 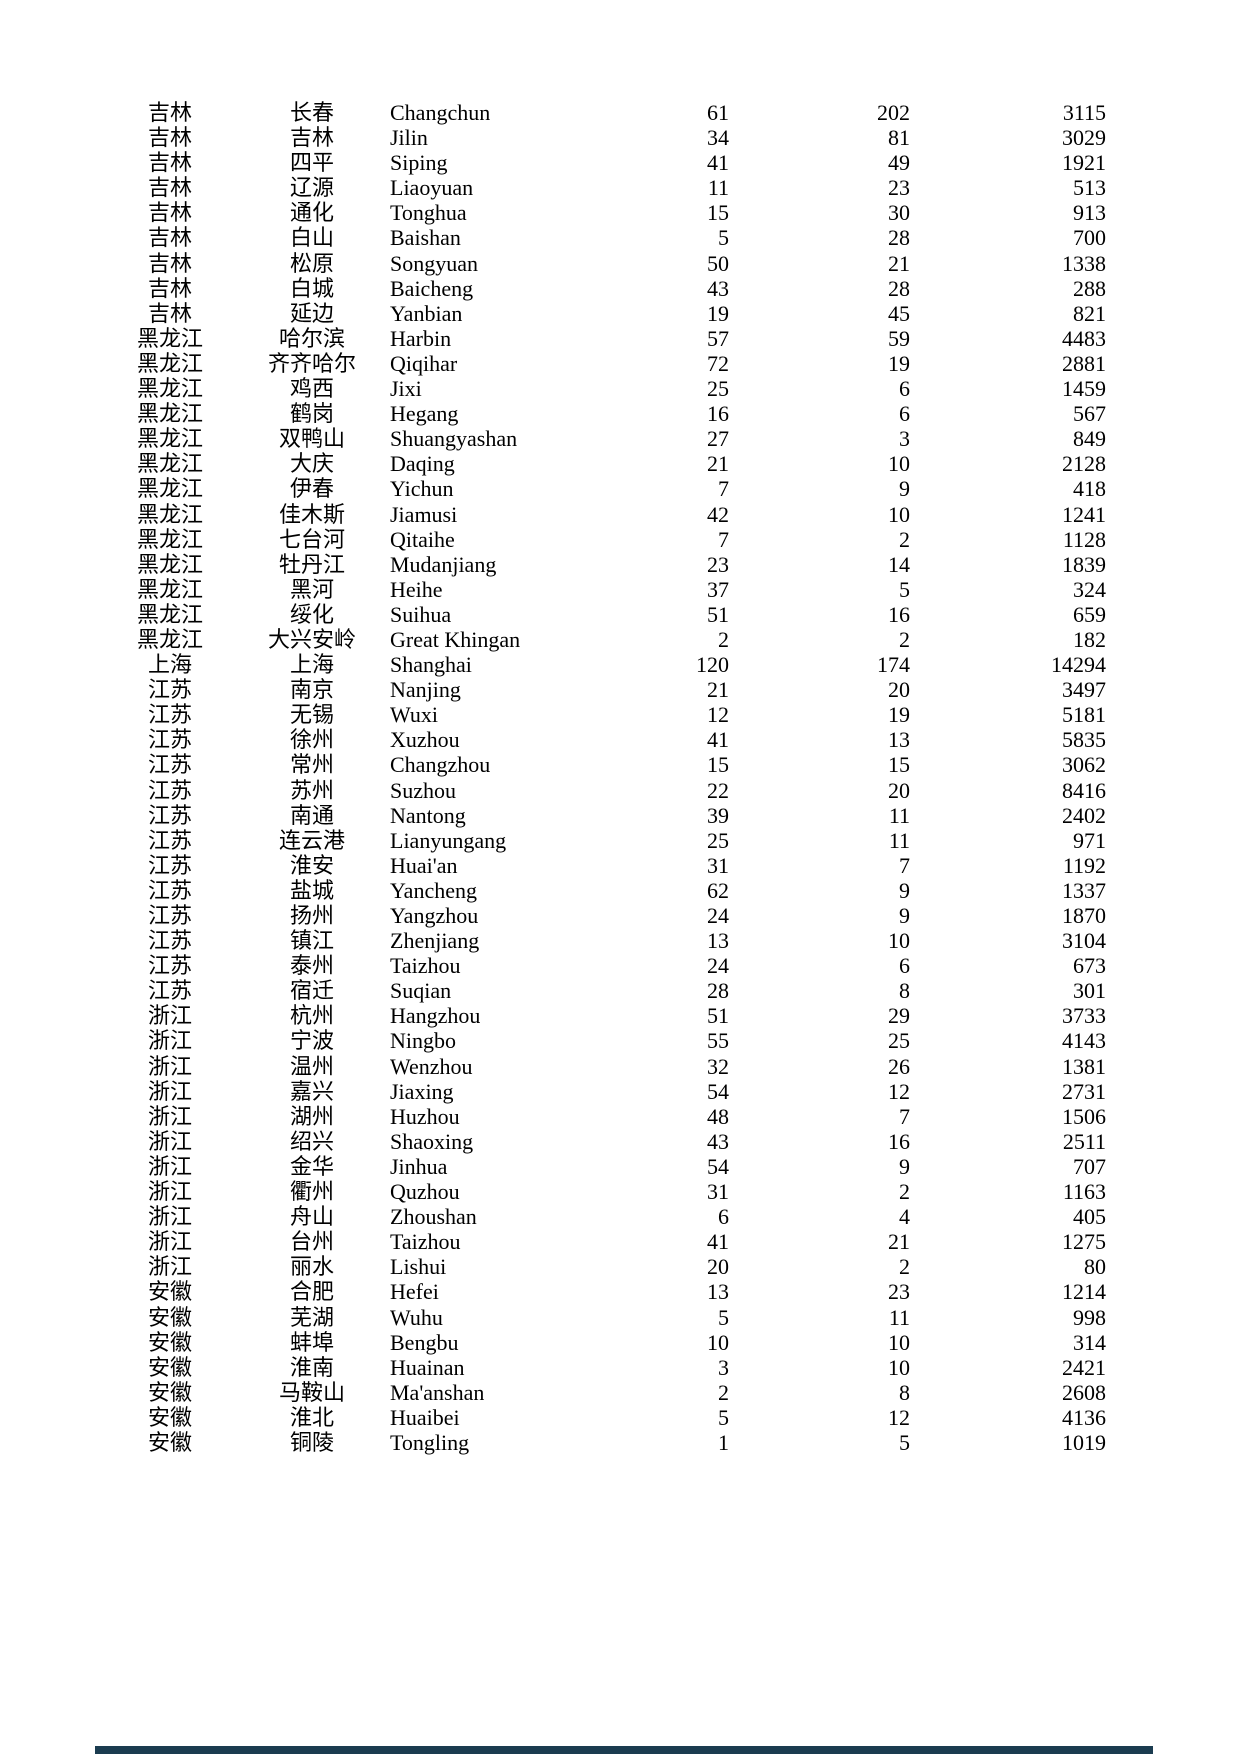 I want to click on city-zh-cell: 徐州, so click(x=311, y=740).